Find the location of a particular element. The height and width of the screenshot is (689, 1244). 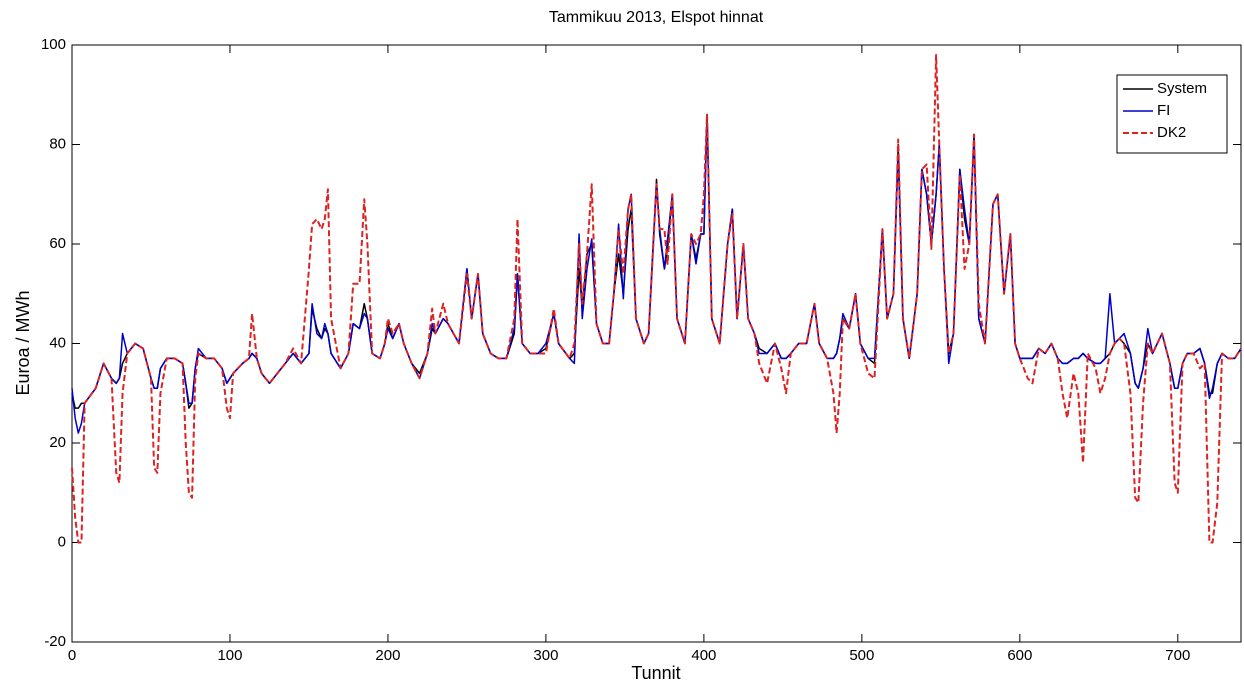

y-axis-label: Euroa / MWh is located at coordinates (23, 342).